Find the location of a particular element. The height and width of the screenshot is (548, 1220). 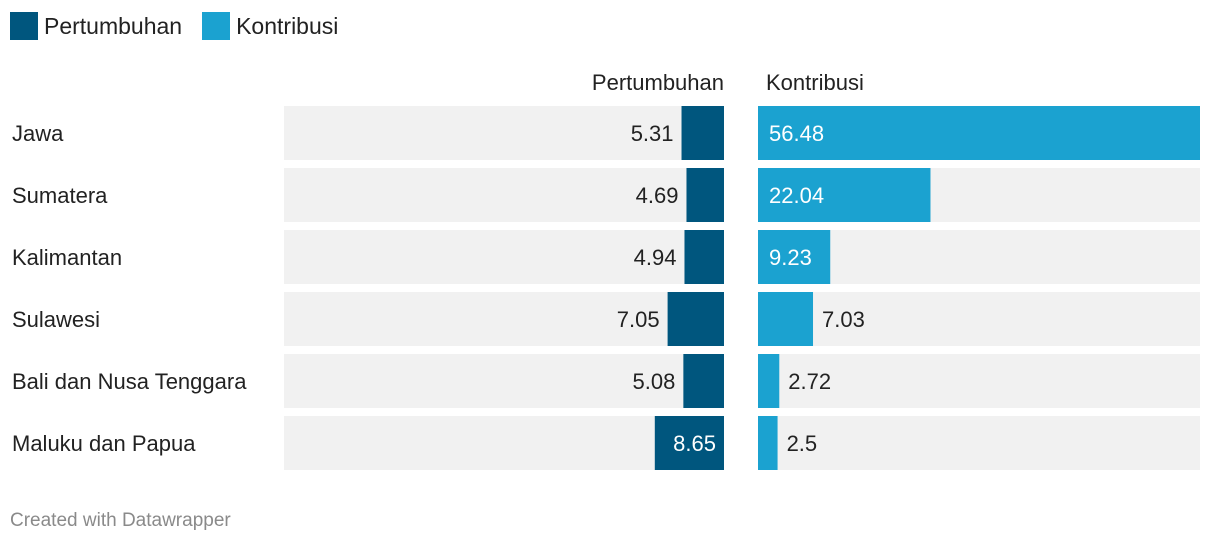

category-label: Jawa is located at coordinates (38, 133).